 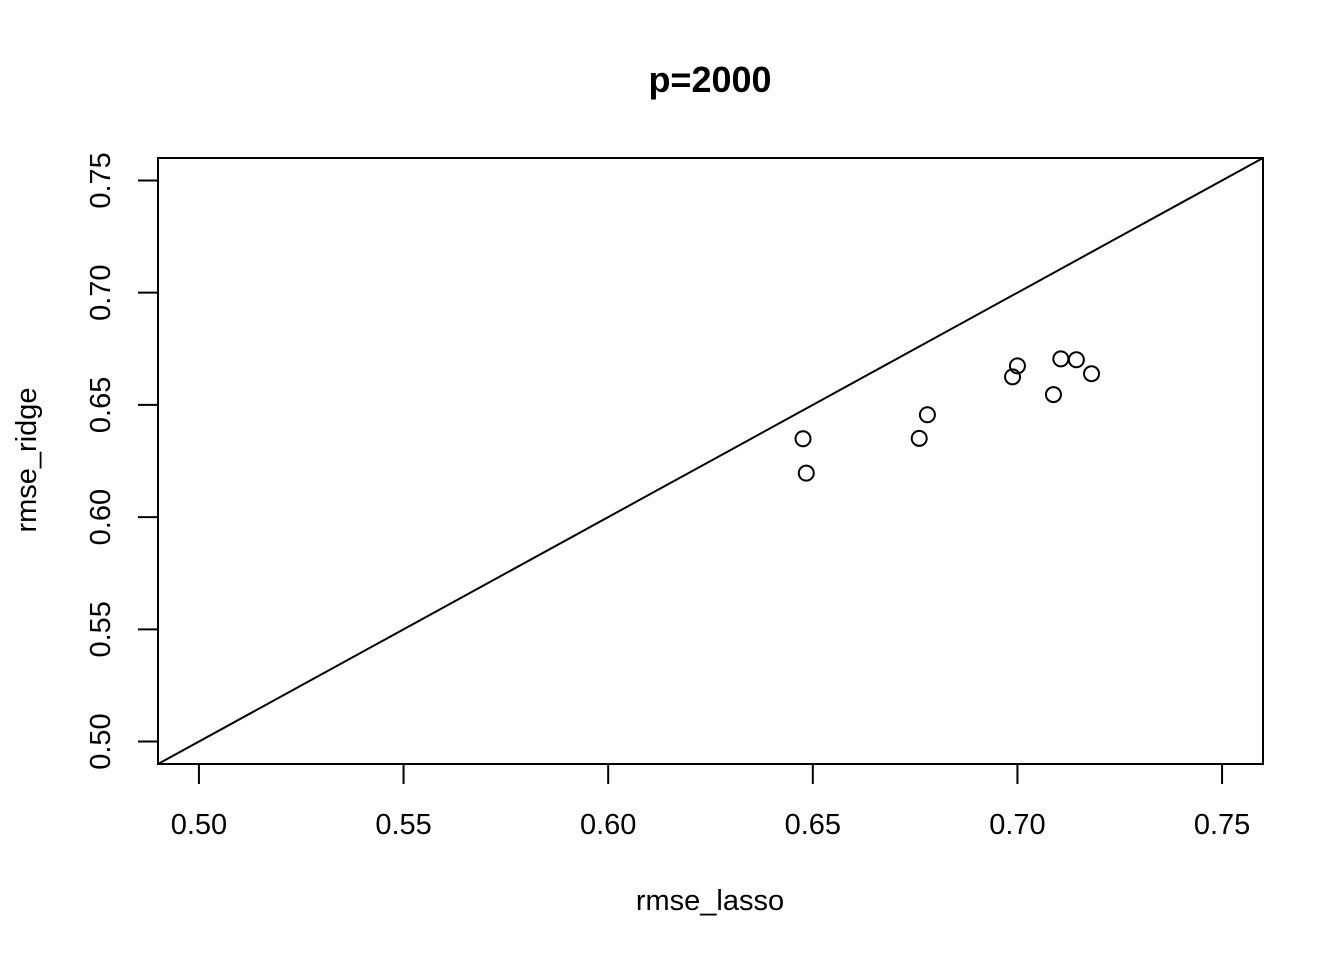 I want to click on chart-title: p=2000, so click(x=709, y=79).